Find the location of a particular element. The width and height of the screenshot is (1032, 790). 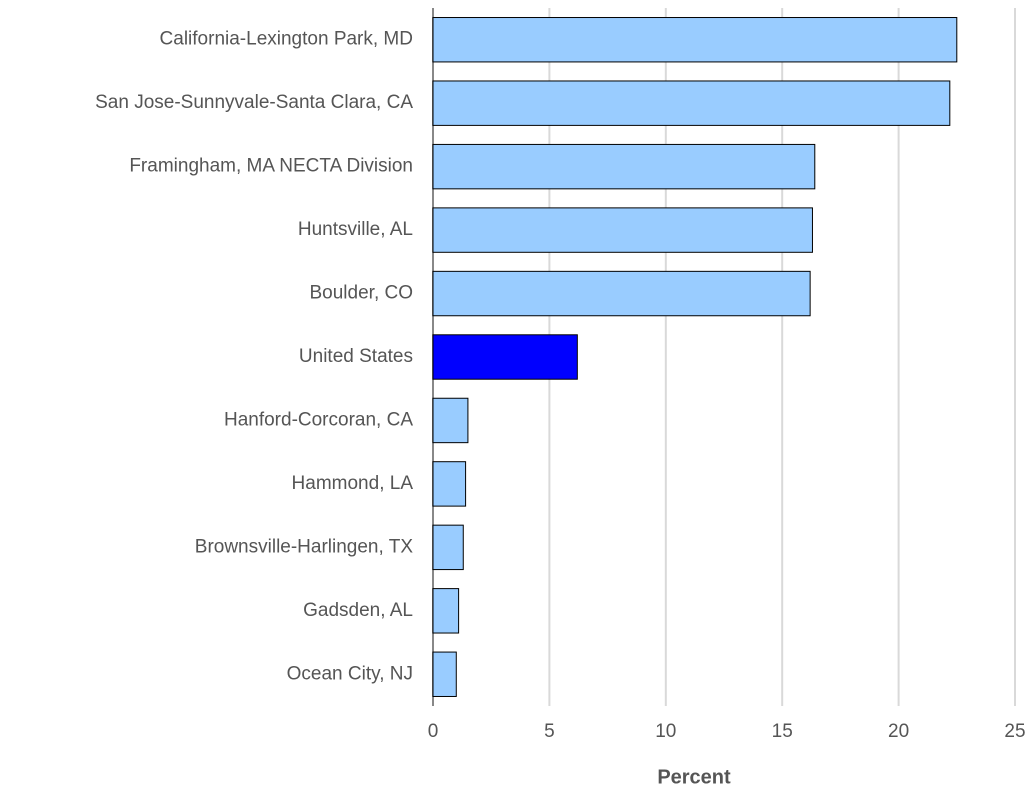

x-tick-label: 5 is located at coordinates (549, 731).